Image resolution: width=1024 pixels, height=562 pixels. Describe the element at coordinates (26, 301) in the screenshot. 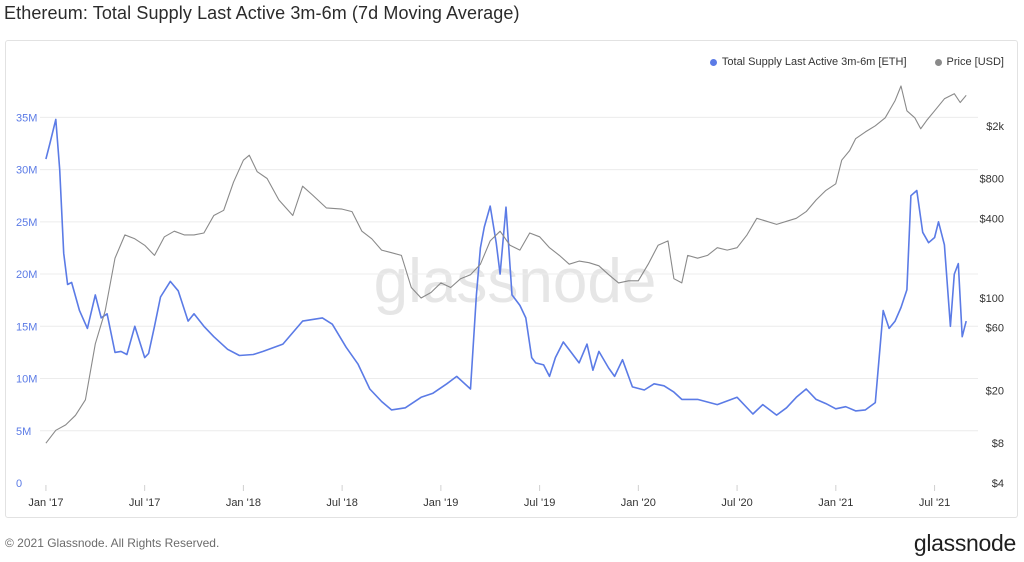

I see `left-axis: 0 5M 10M 15M 20M 25M 30M 35M` at that location.